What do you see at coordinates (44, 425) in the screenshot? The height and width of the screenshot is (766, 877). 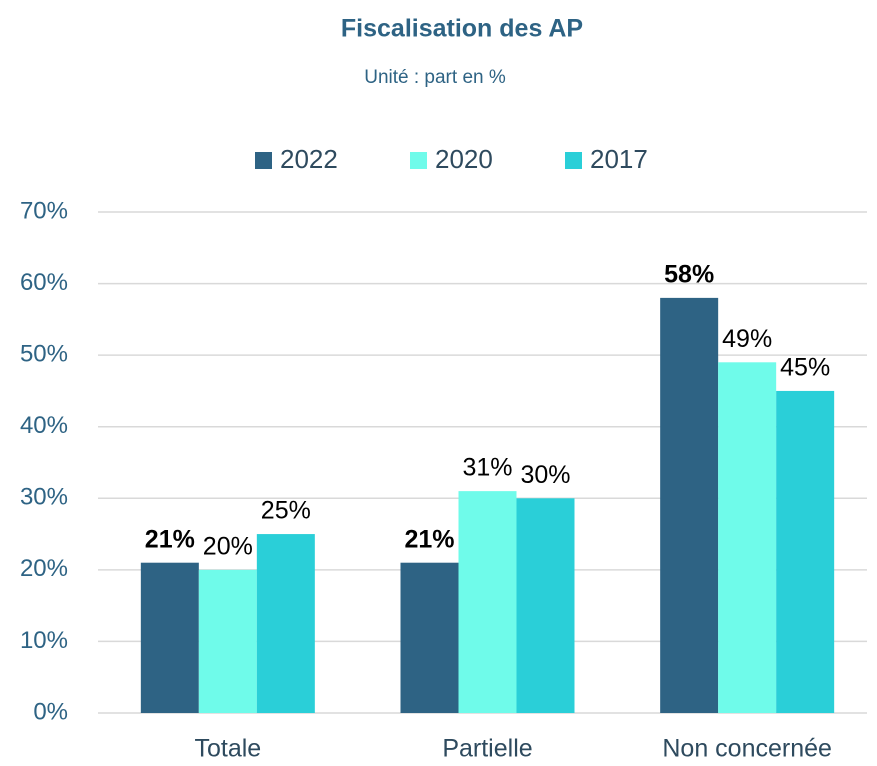 I see `y-tick-label: 40%` at bounding box center [44, 425].